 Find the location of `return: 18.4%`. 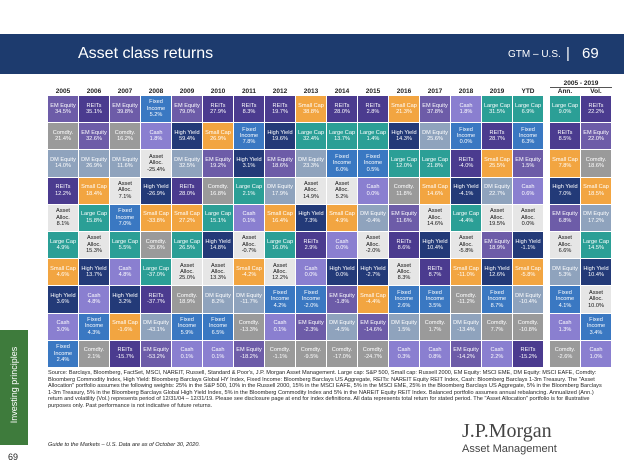

return: 18.4% is located at coordinates (94, 193).